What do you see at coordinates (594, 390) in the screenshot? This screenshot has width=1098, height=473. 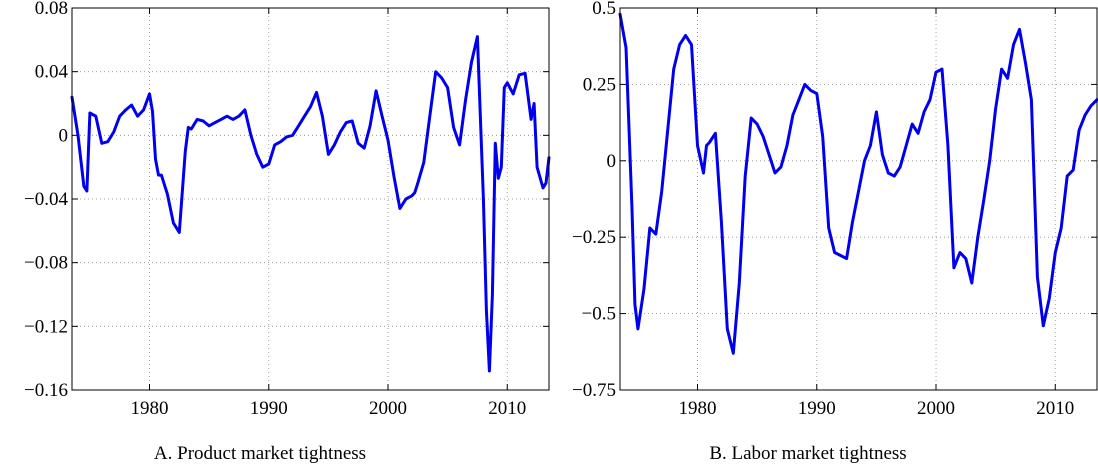 I see `b-y-tick-label-5: −0.75` at bounding box center [594, 390].